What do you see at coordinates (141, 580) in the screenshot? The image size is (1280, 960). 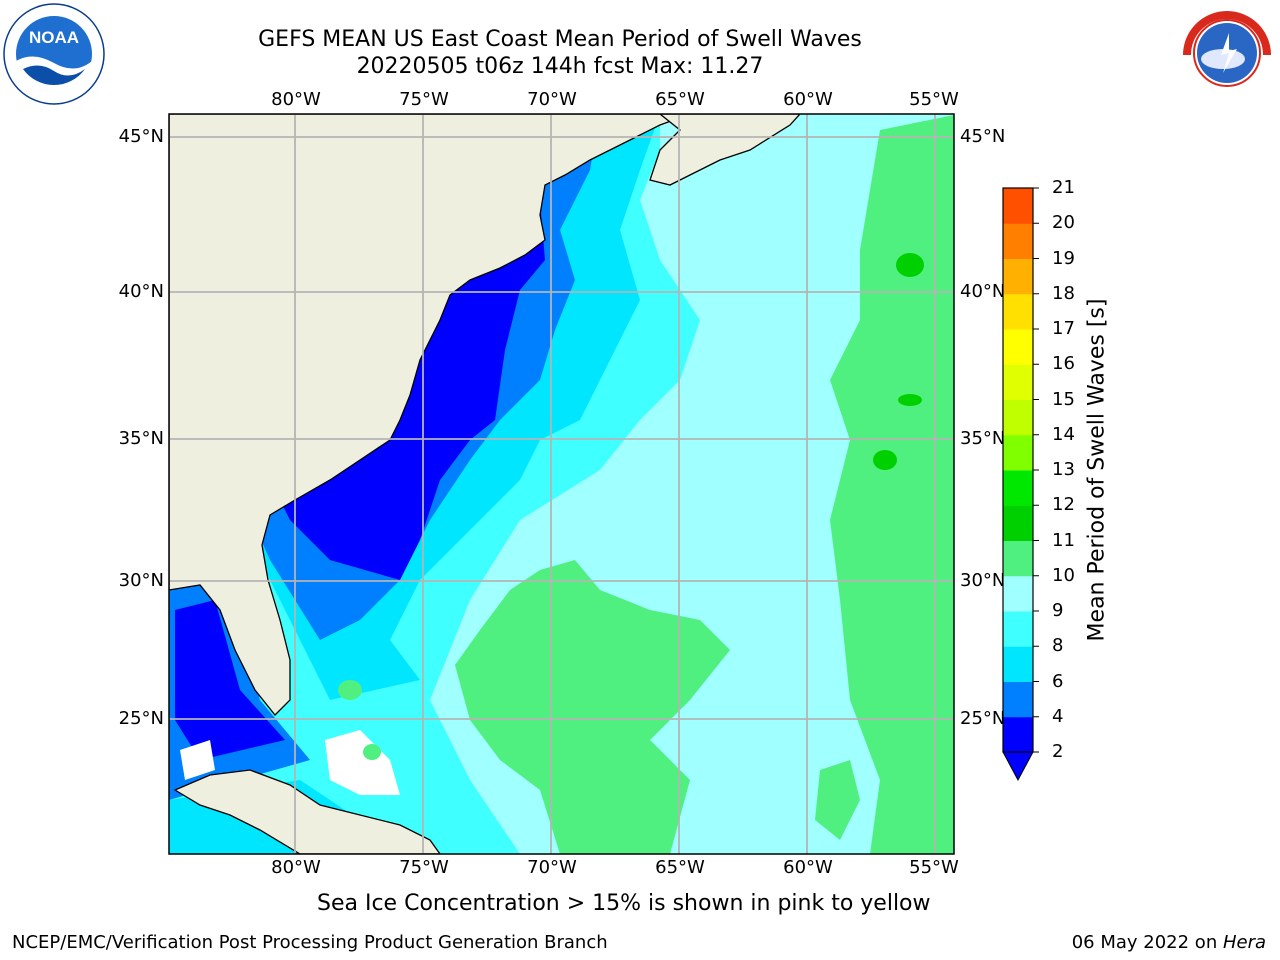 I see `lat-label-left: 30°N` at bounding box center [141, 580].